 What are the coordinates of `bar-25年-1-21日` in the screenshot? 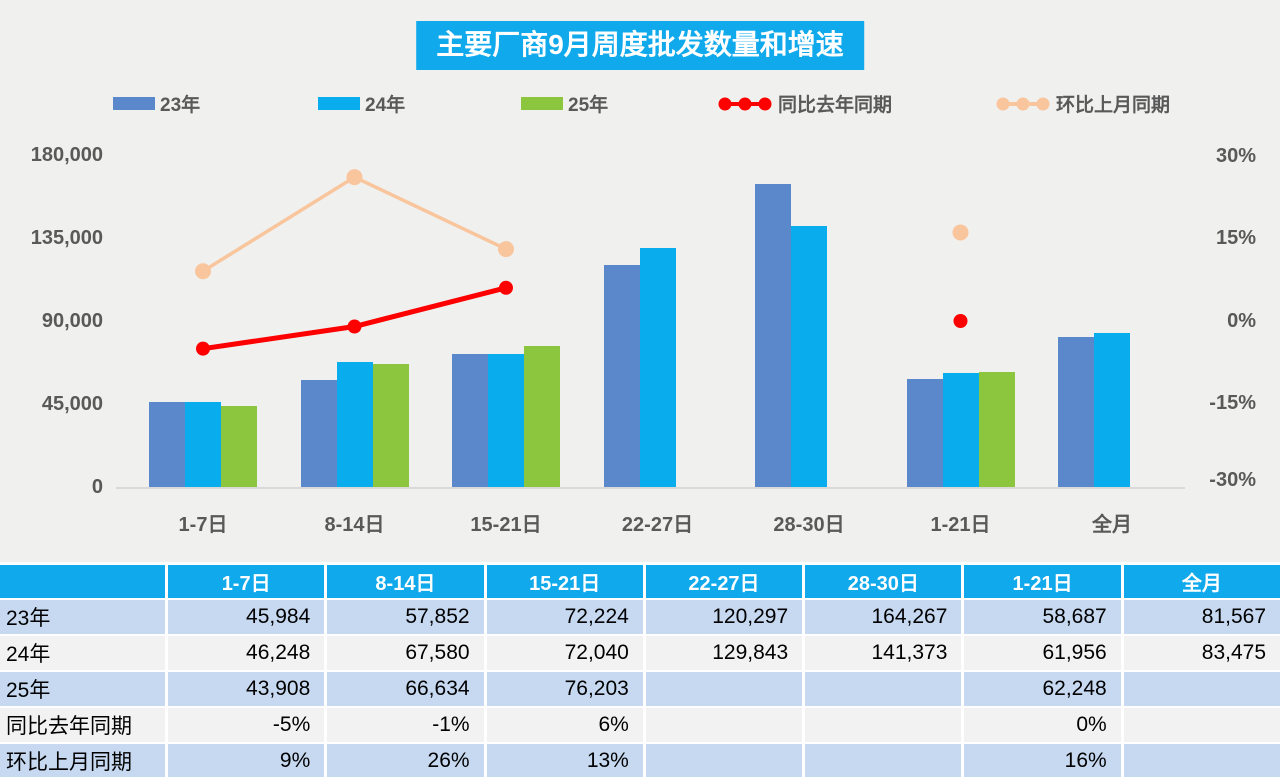 It's located at (996, 429).